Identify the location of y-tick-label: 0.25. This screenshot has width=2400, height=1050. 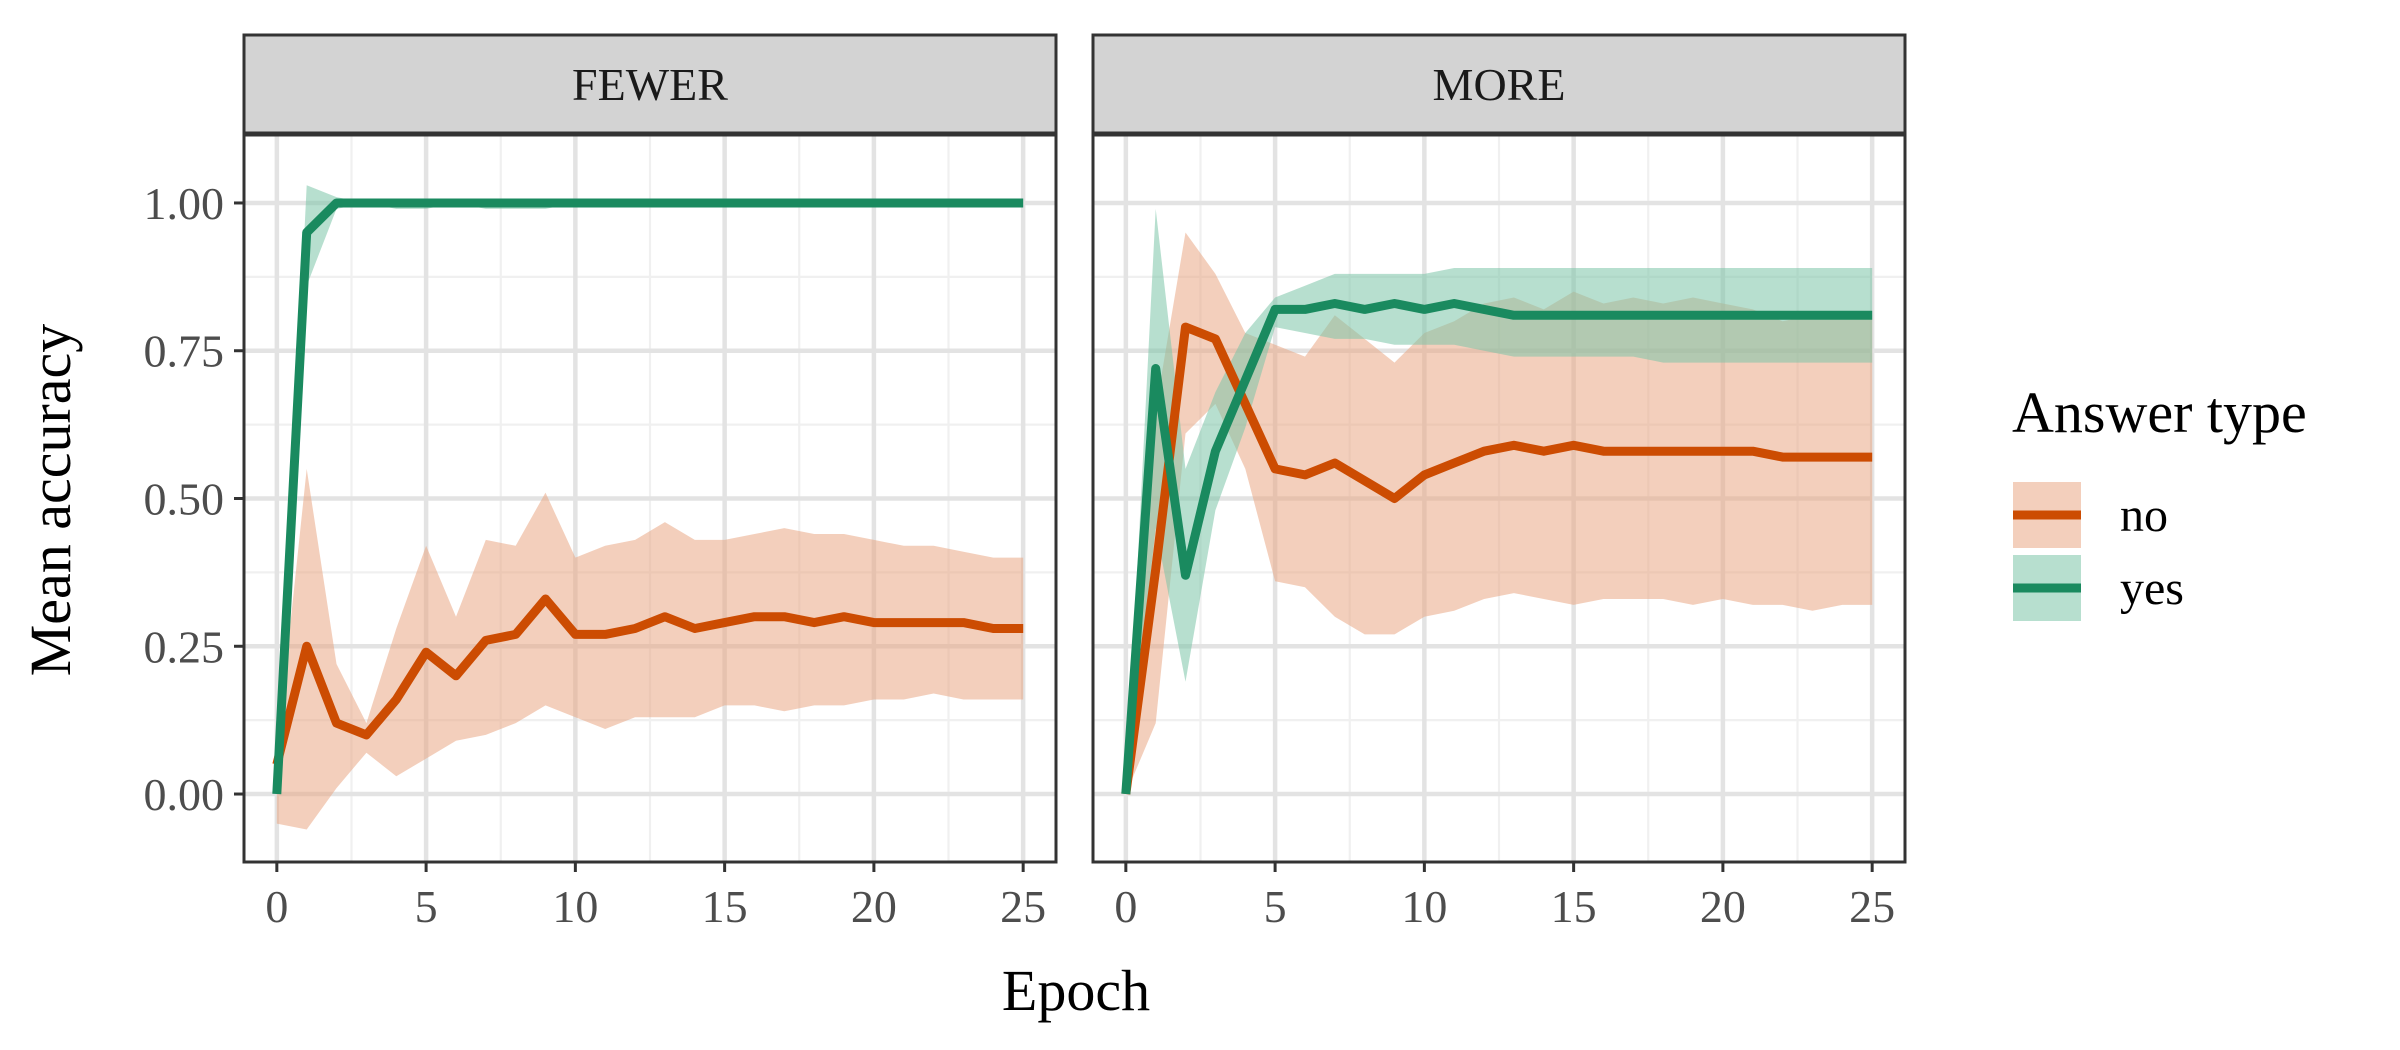
(184, 646).